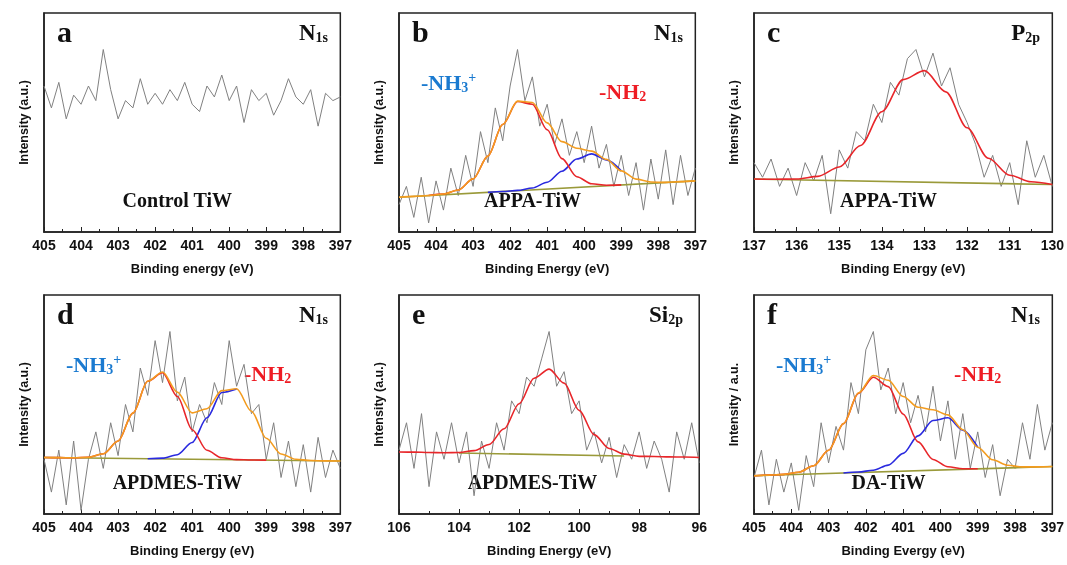 This screenshot has height=565, width=1067. What do you see at coordinates (1010, 245) in the screenshot?
I see `x-tick-label: 131` at bounding box center [1010, 245].